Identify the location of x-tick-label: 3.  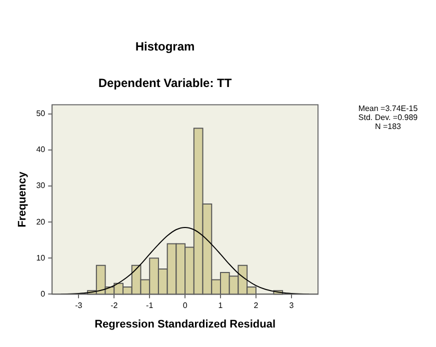
(291, 305).